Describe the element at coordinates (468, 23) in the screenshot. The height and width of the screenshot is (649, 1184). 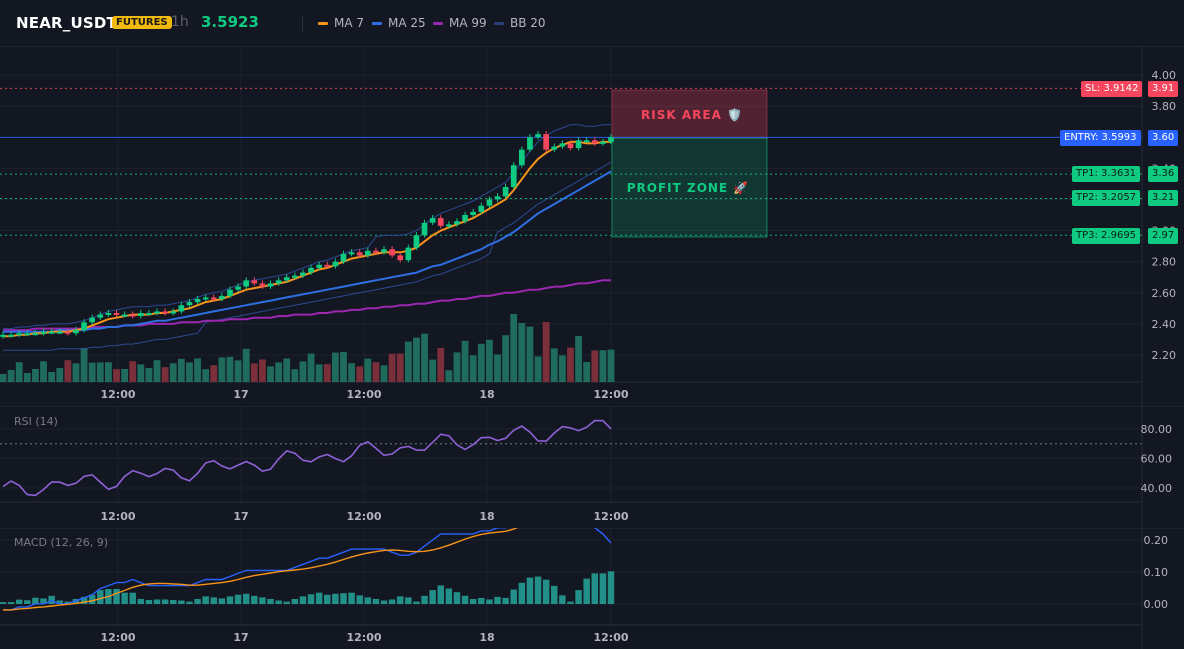
I see `ma99-label: MA 99` at that location.